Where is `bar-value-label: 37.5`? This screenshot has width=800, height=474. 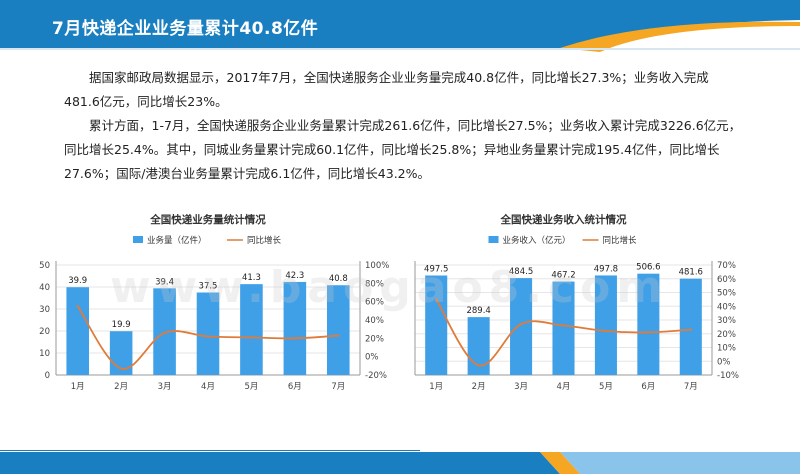 bar-value-label: 37.5 is located at coordinates (208, 287).